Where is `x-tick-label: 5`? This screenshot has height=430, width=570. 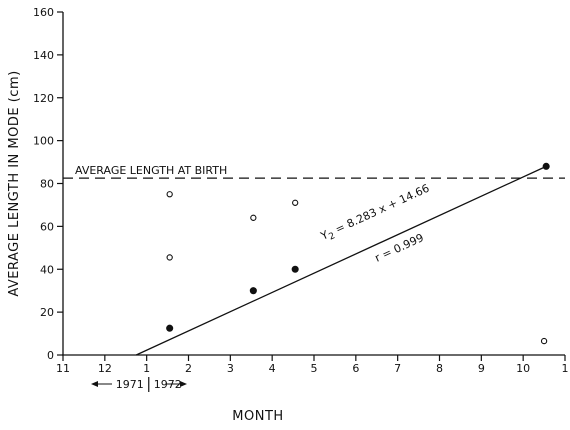
x-tick-label: 5 is located at coordinates (314, 368).